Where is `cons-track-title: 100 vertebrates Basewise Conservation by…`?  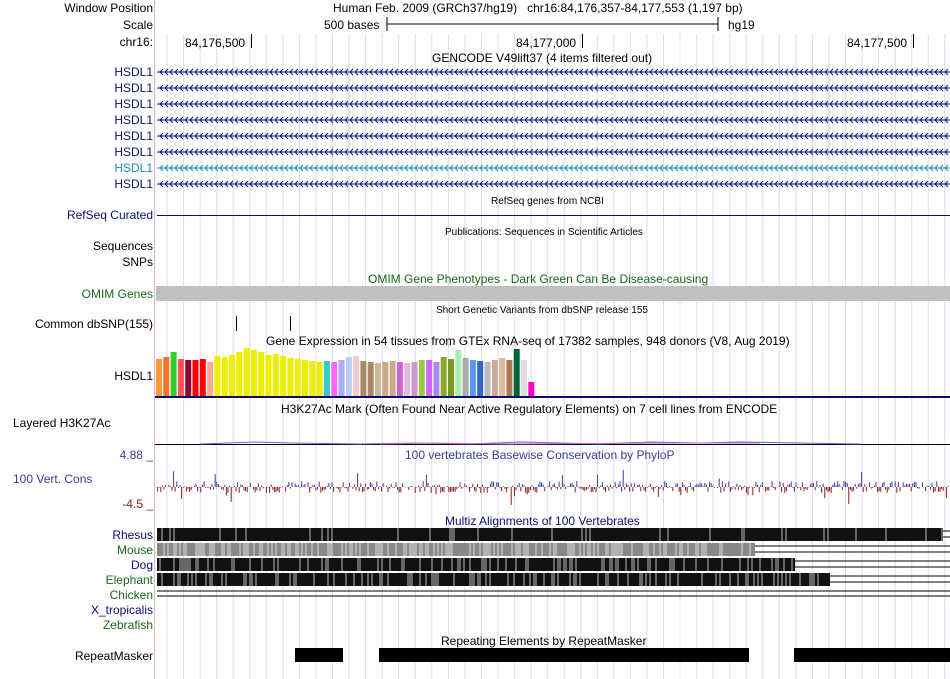 cons-track-title: 100 vertebrates Basewise Conservation by… is located at coordinates (540, 455).